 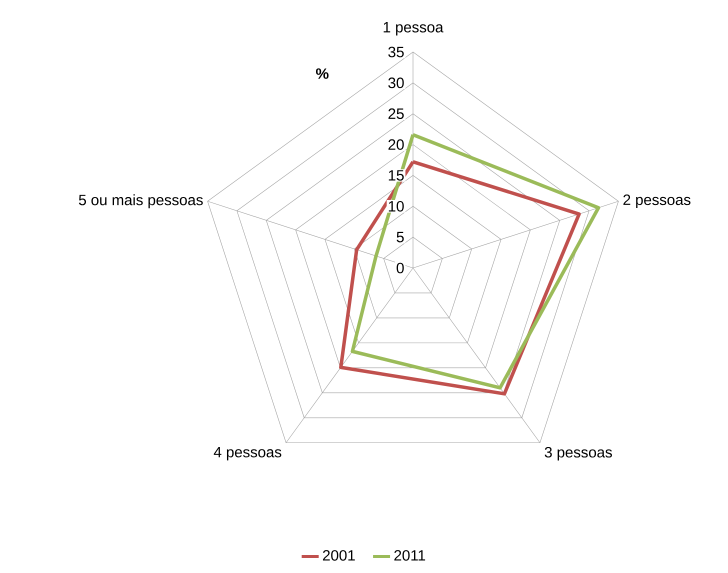 I want to click on spoke-label: 2 pessoas, so click(x=656, y=201).